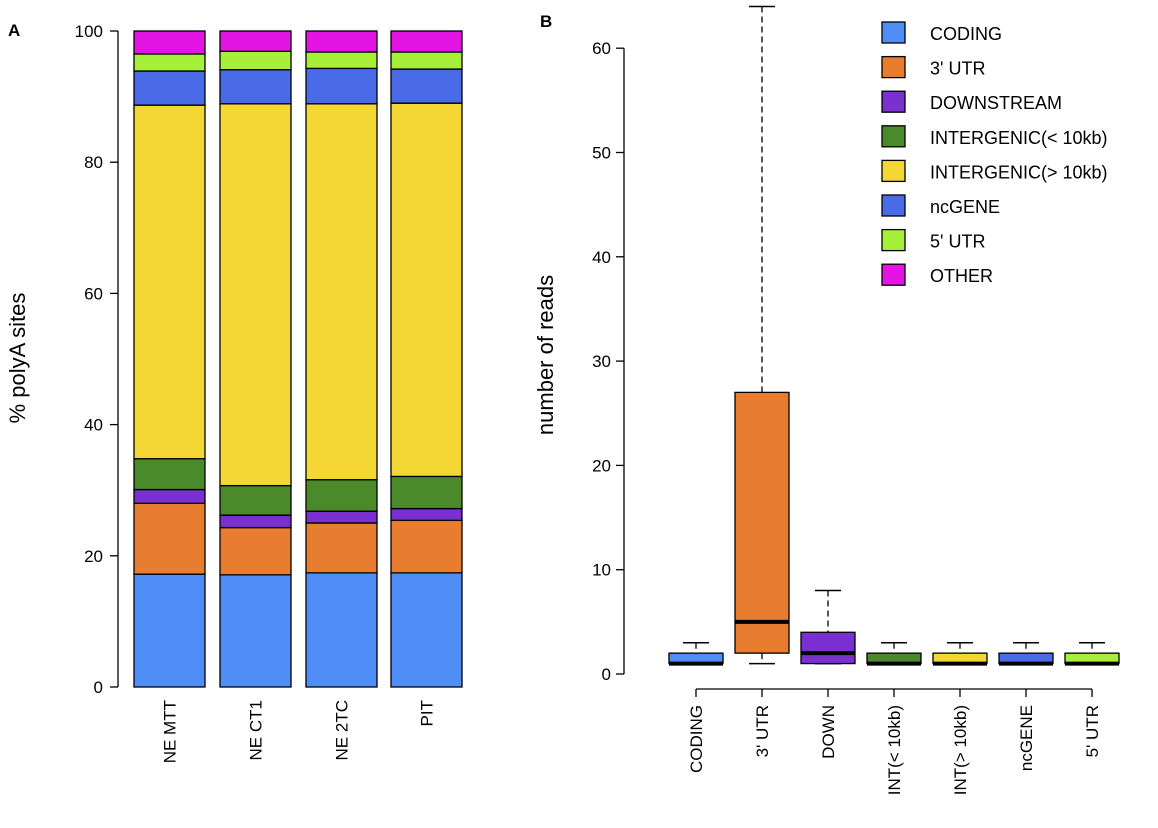  What do you see at coordinates (545, 355) in the screenshot?
I see `panel-b-y-axis-label: number of reads` at bounding box center [545, 355].